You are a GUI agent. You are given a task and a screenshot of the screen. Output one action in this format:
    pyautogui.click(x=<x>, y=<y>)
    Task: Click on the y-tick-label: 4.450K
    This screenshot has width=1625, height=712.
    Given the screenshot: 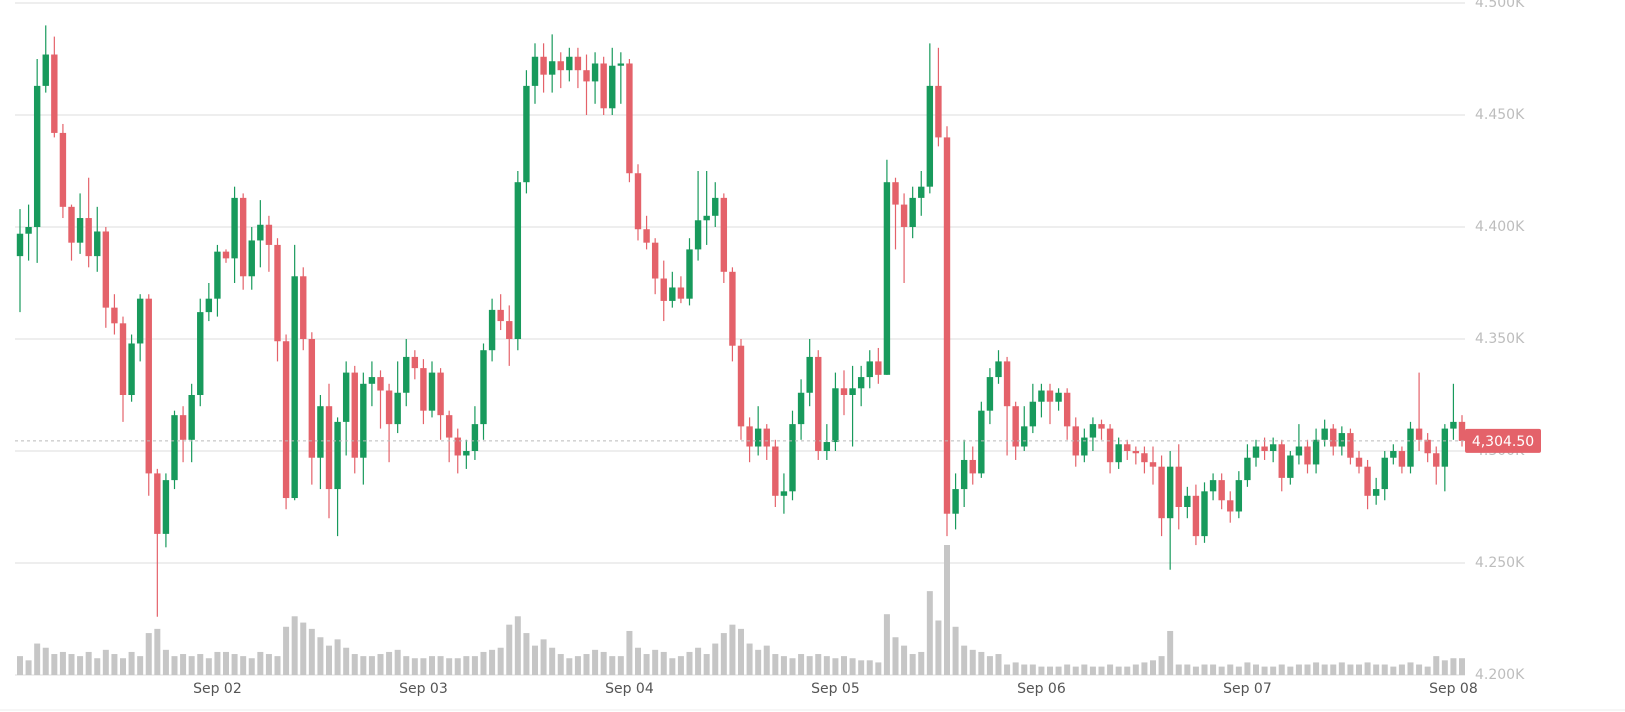 What is the action you would take?
    pyautogui.click(x=1500, y=115)
    